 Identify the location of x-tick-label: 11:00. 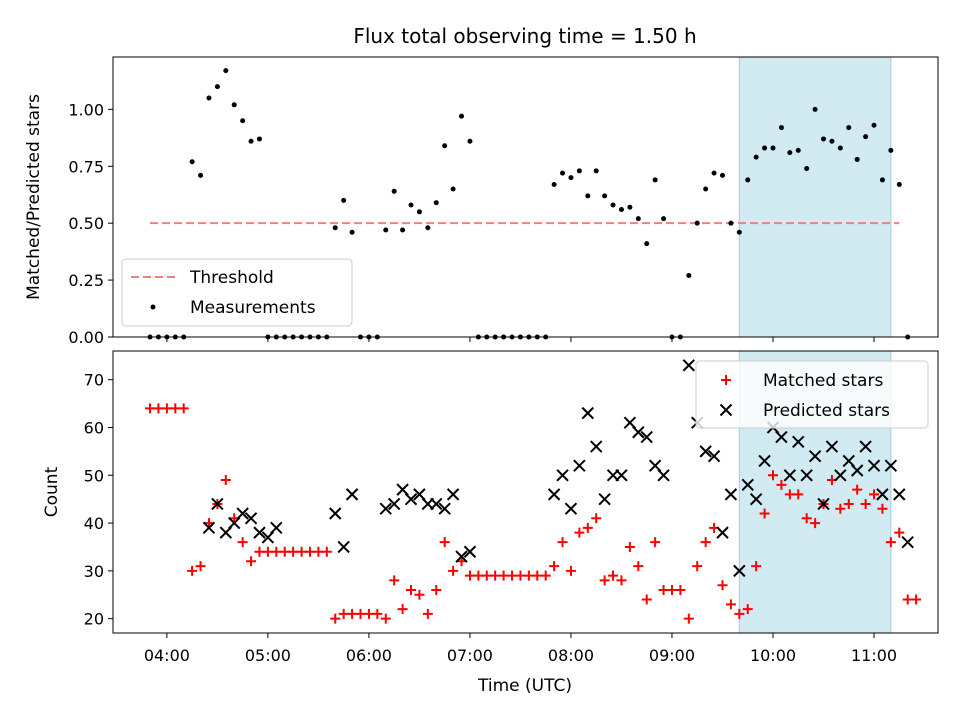
(874, 655).